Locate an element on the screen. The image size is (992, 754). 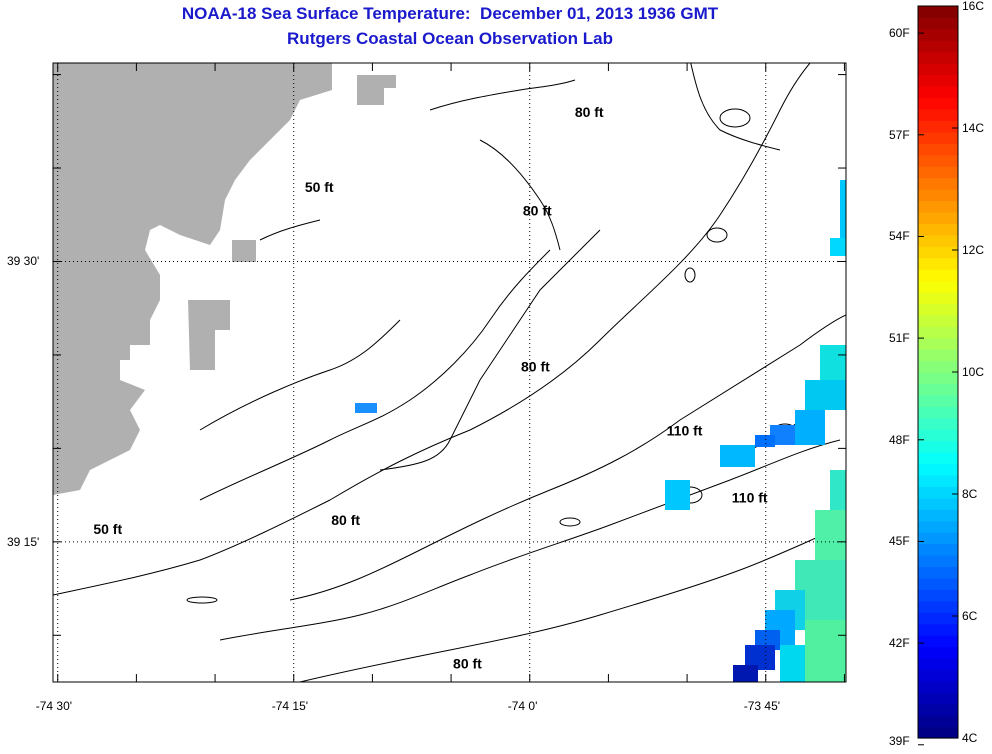
colorbar-label-f: 48F is located at coordinates (899, 439).